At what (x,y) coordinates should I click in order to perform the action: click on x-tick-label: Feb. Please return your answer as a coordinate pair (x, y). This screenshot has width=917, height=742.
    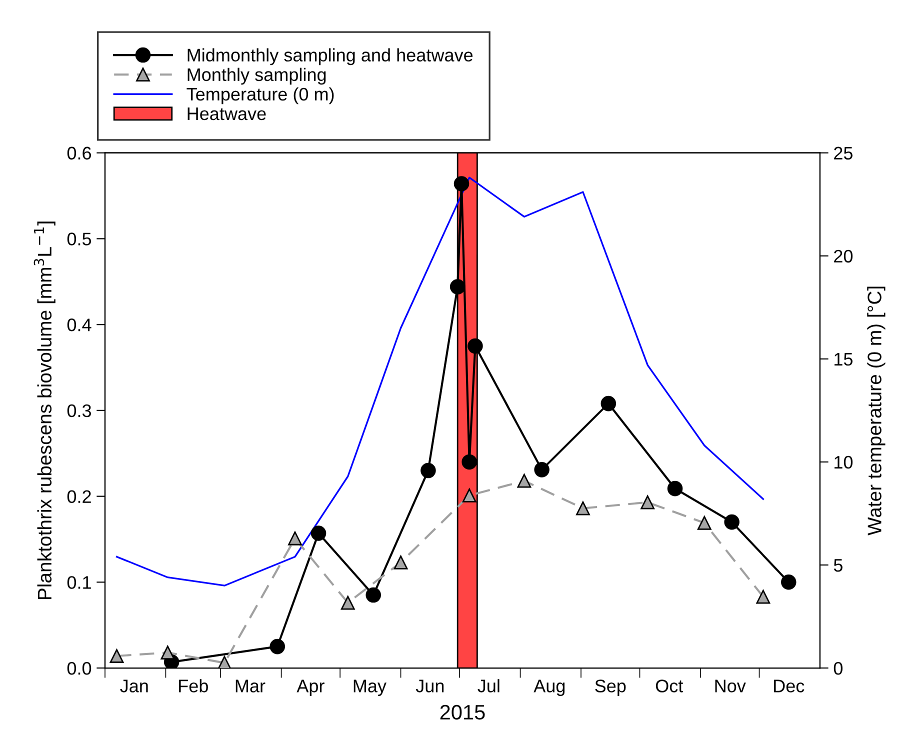
    Looking at the image, I should click on (193, 685).